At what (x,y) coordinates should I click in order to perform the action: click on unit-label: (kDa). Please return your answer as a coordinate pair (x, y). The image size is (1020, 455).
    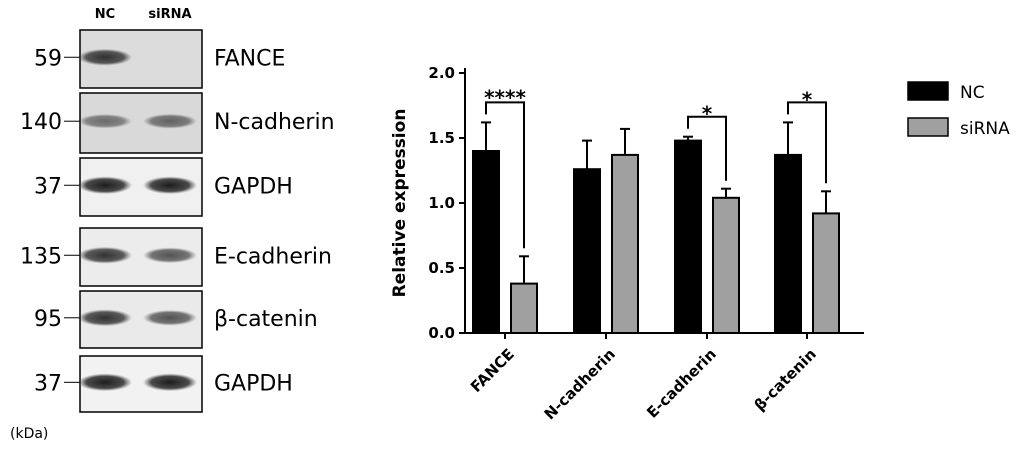
    Looking at the image, I should click on (29, 434).